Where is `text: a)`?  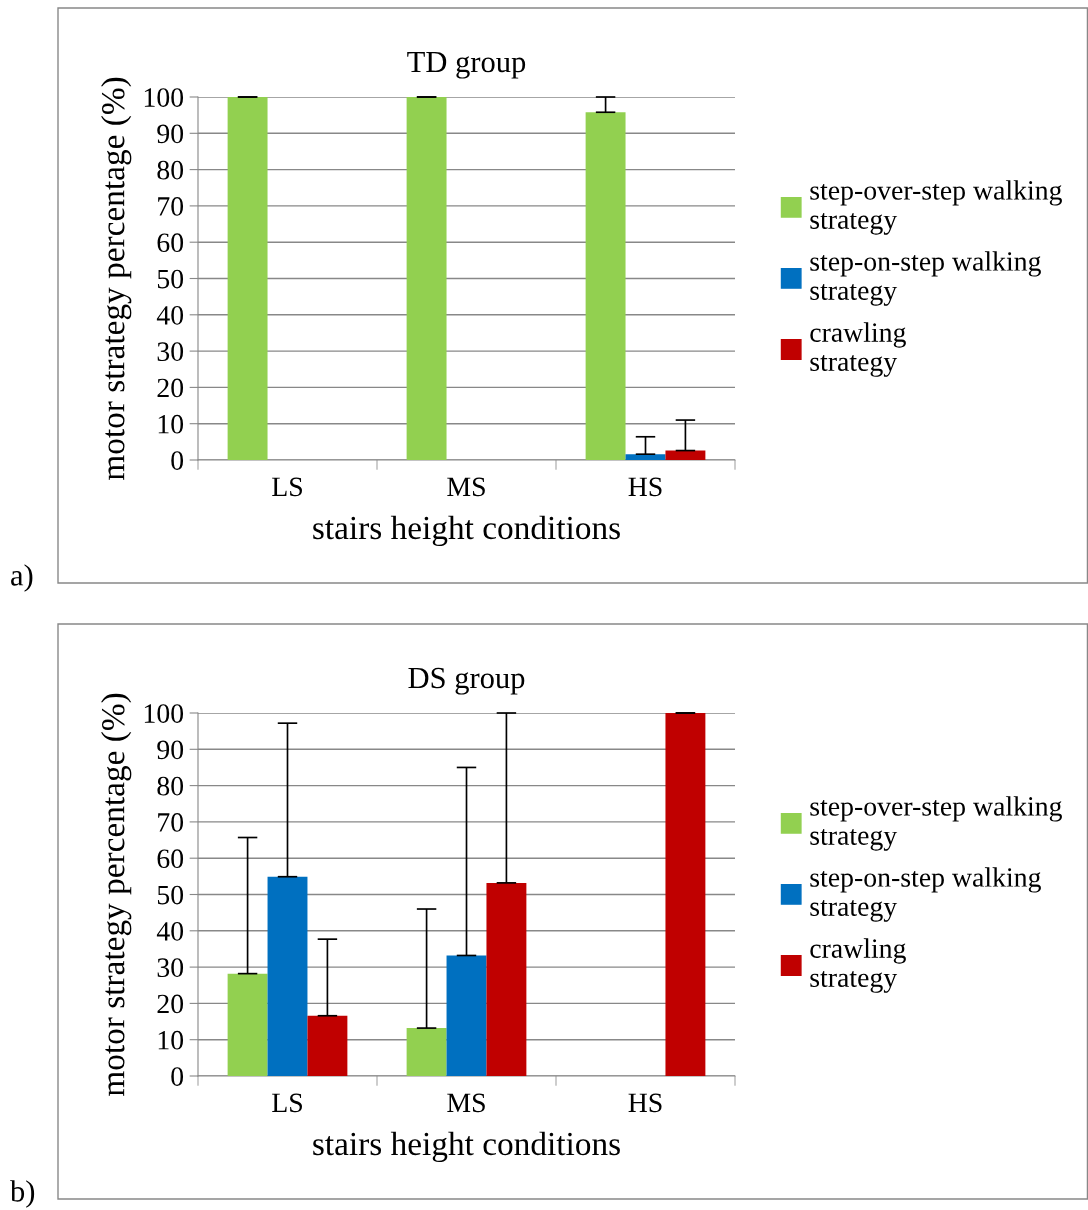
text: a) is located at coordinates (22, 578).